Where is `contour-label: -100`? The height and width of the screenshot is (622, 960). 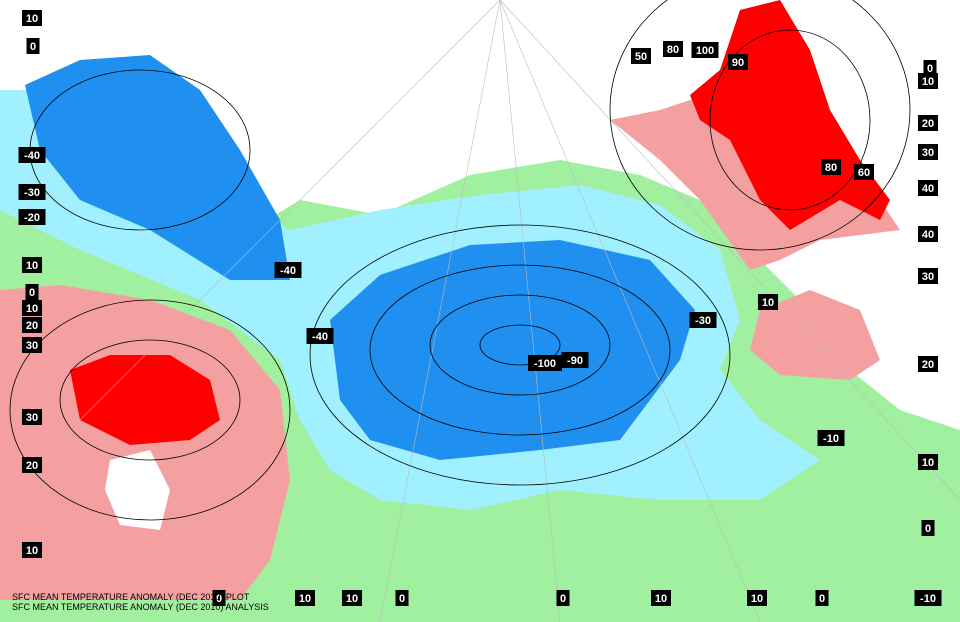
contour-label: -100 is located at coordinates (545, 364).